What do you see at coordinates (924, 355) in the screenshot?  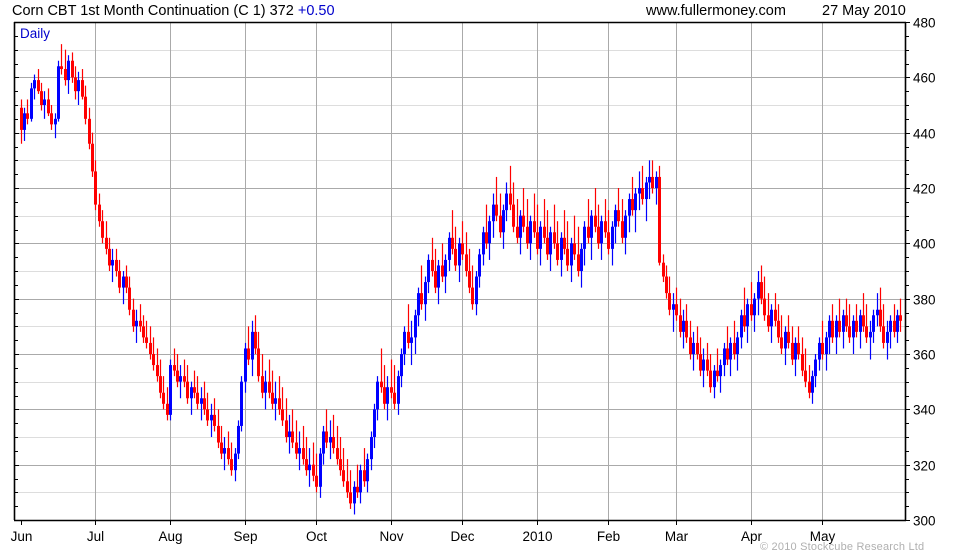 I see `y-axis-label: 360` at bounding box center [924, 355].